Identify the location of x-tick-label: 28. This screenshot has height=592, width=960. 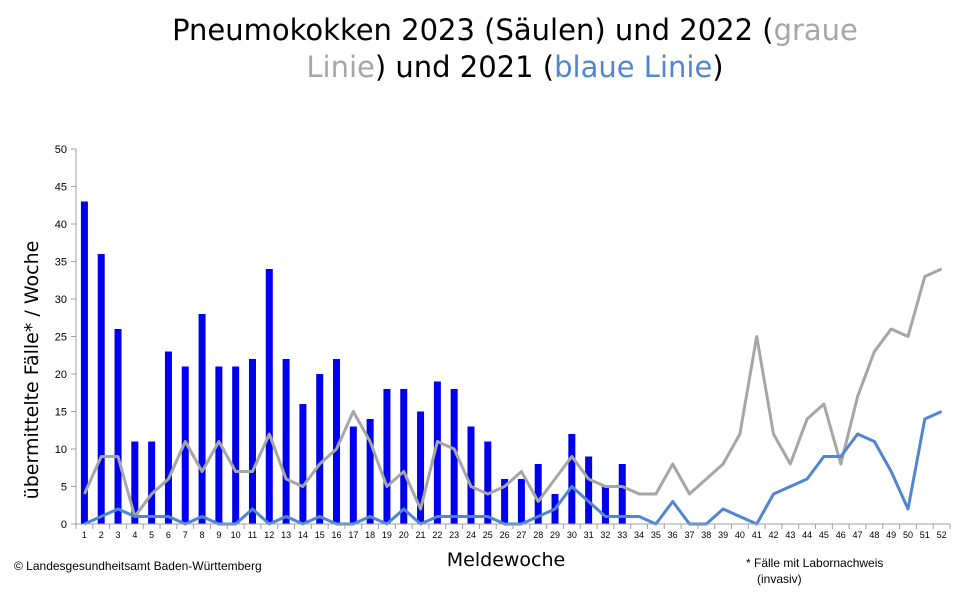
(538, 535).